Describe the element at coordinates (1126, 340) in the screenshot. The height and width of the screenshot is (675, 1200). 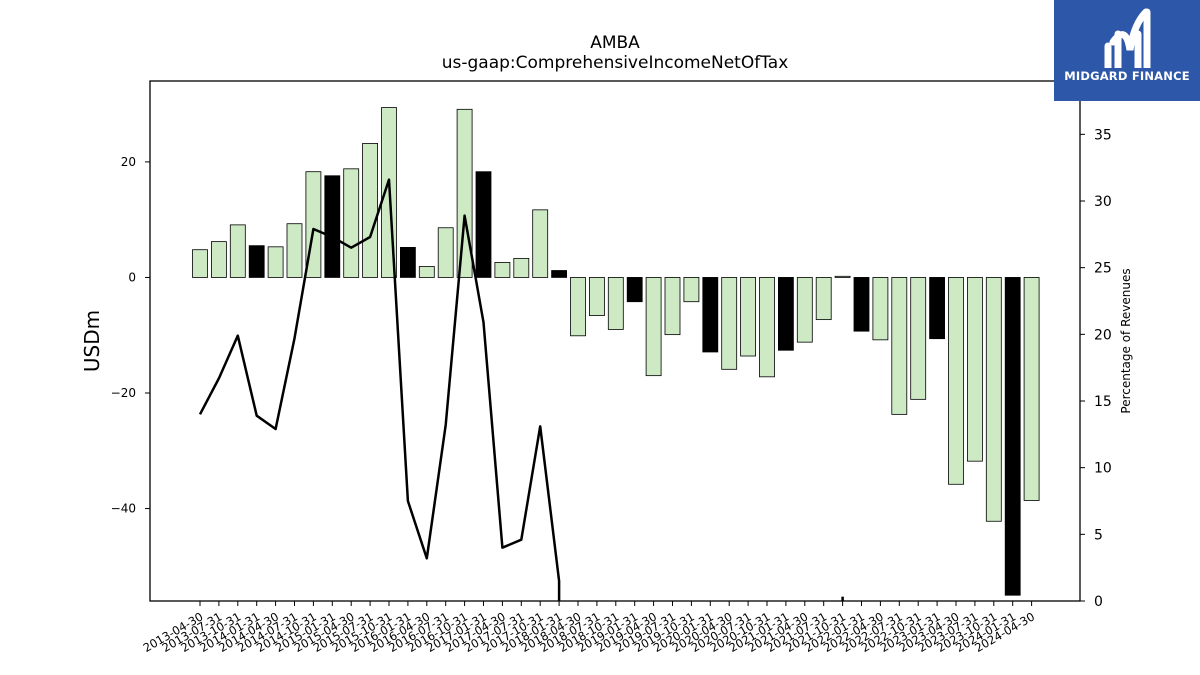
I see `y2-axis-label: Percentage of Revenues` at that location.